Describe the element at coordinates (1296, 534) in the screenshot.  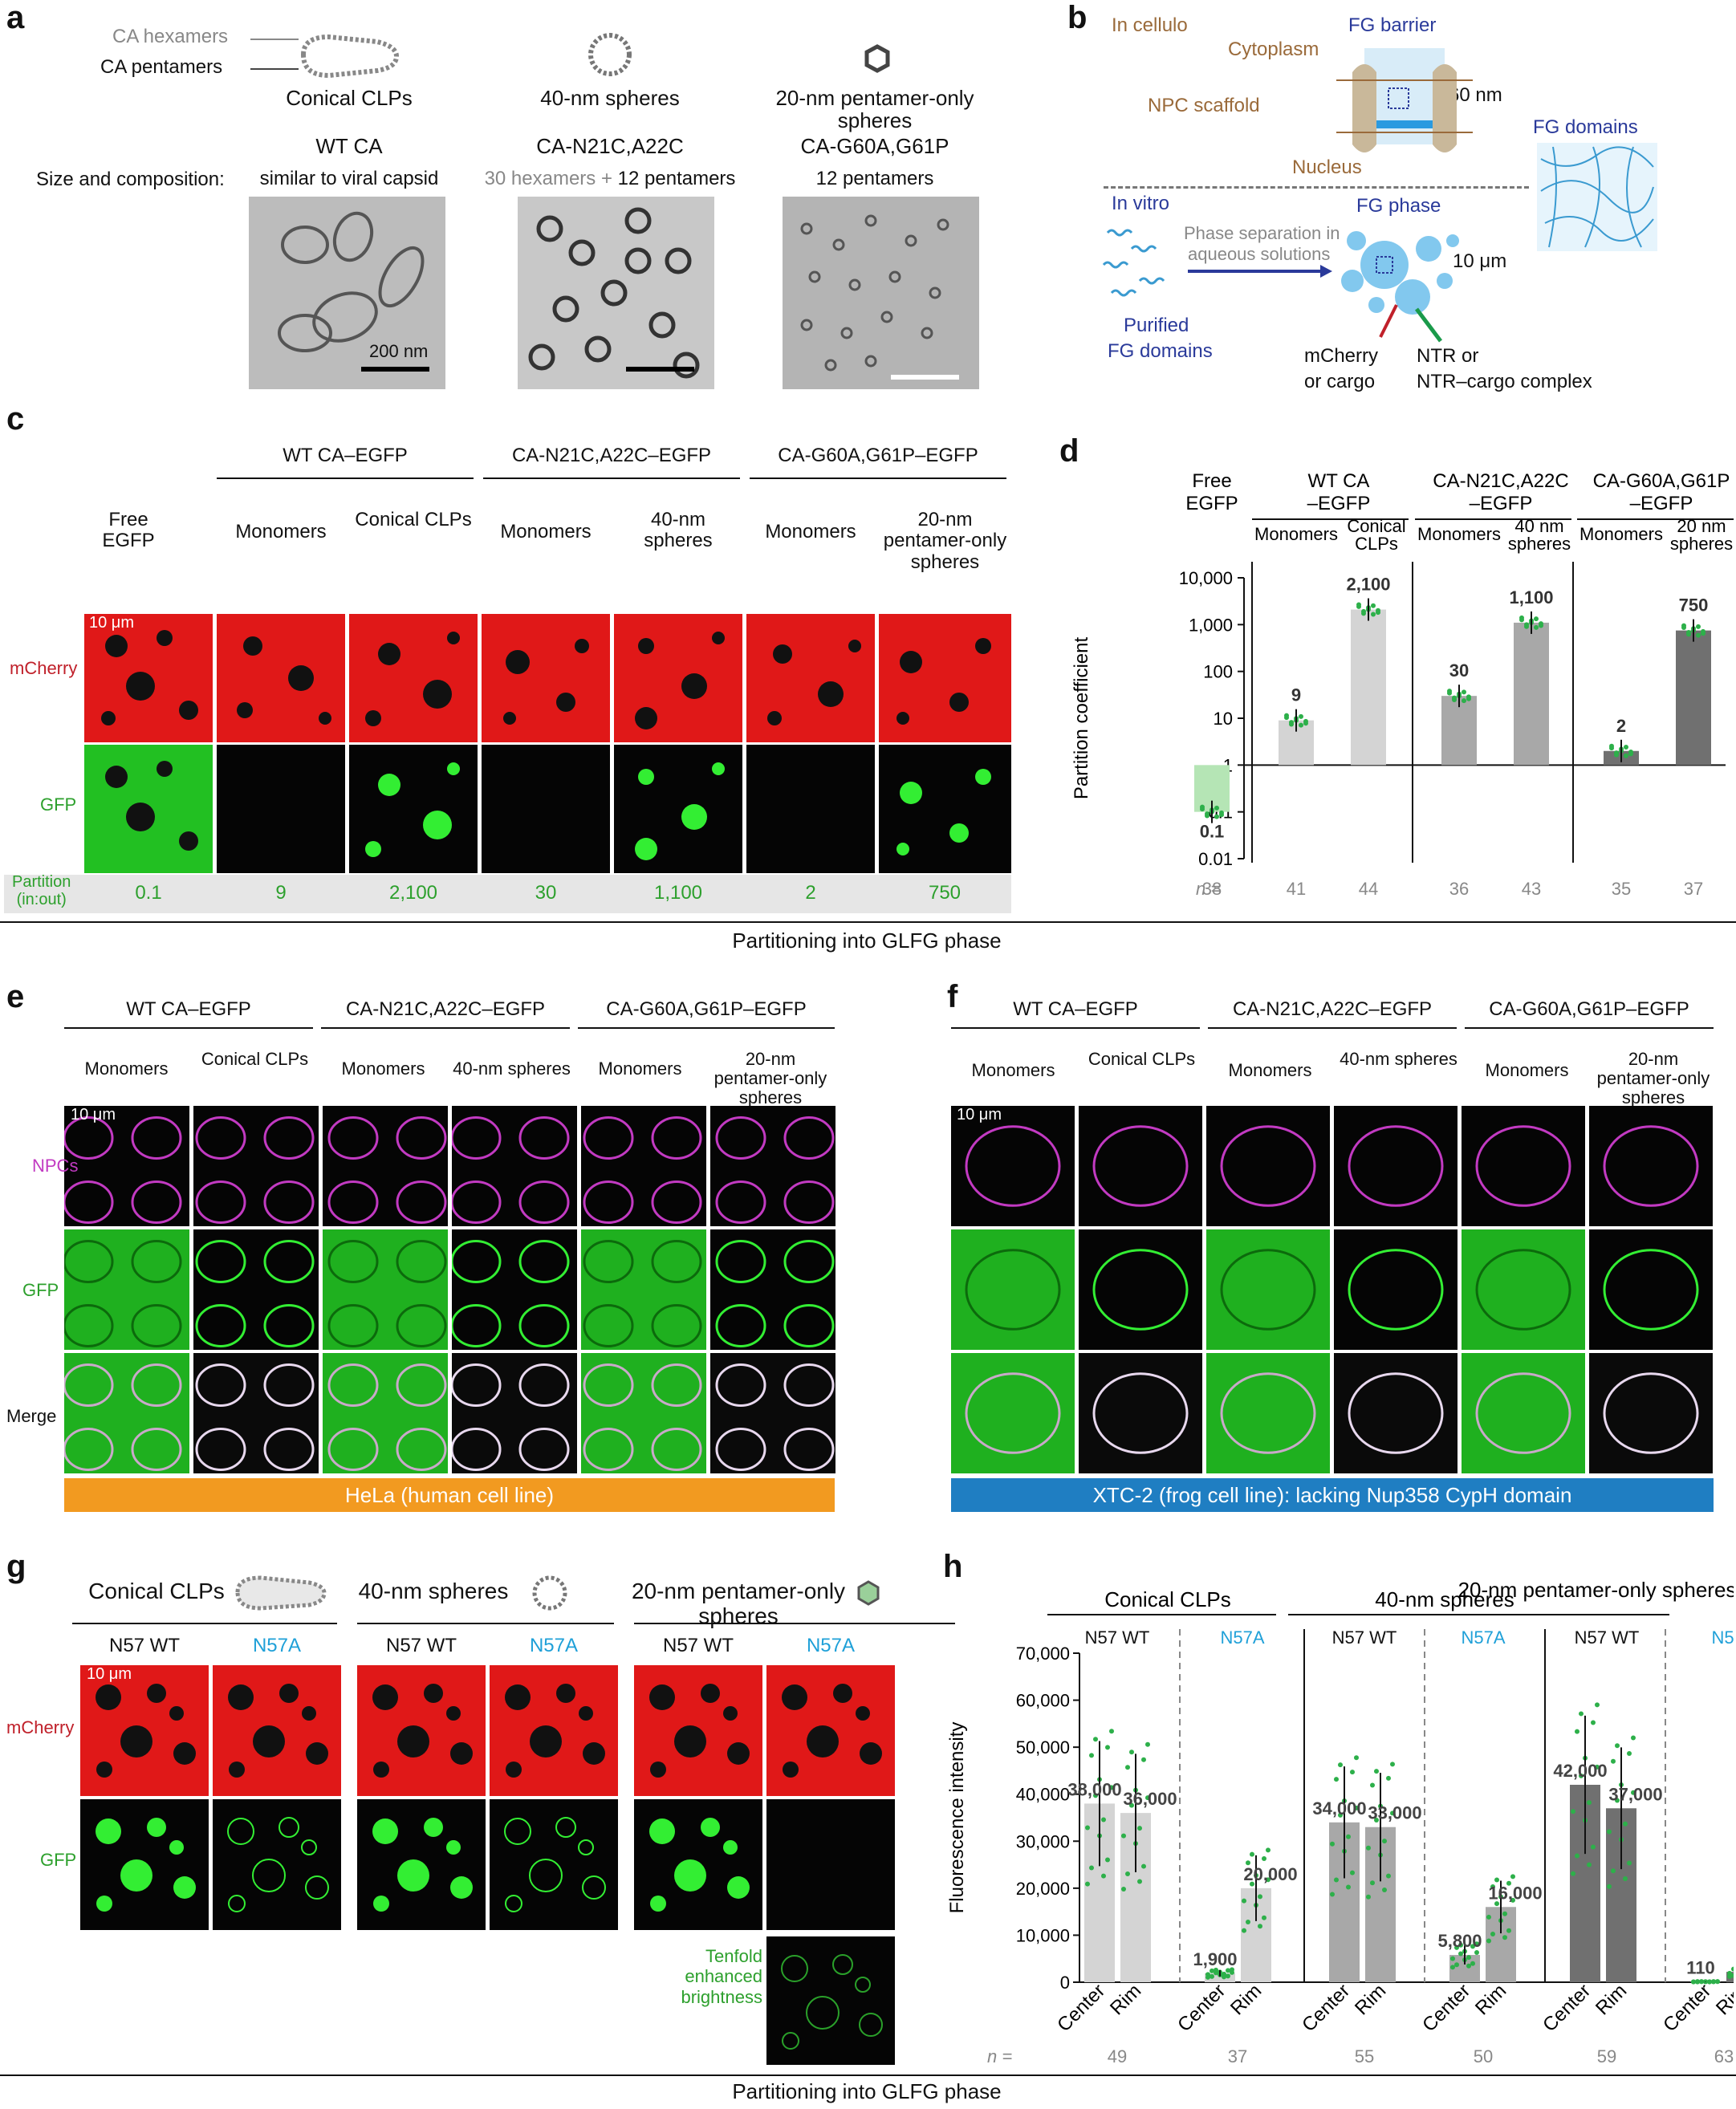
I see `d-subcategory: Monomers` at that location.